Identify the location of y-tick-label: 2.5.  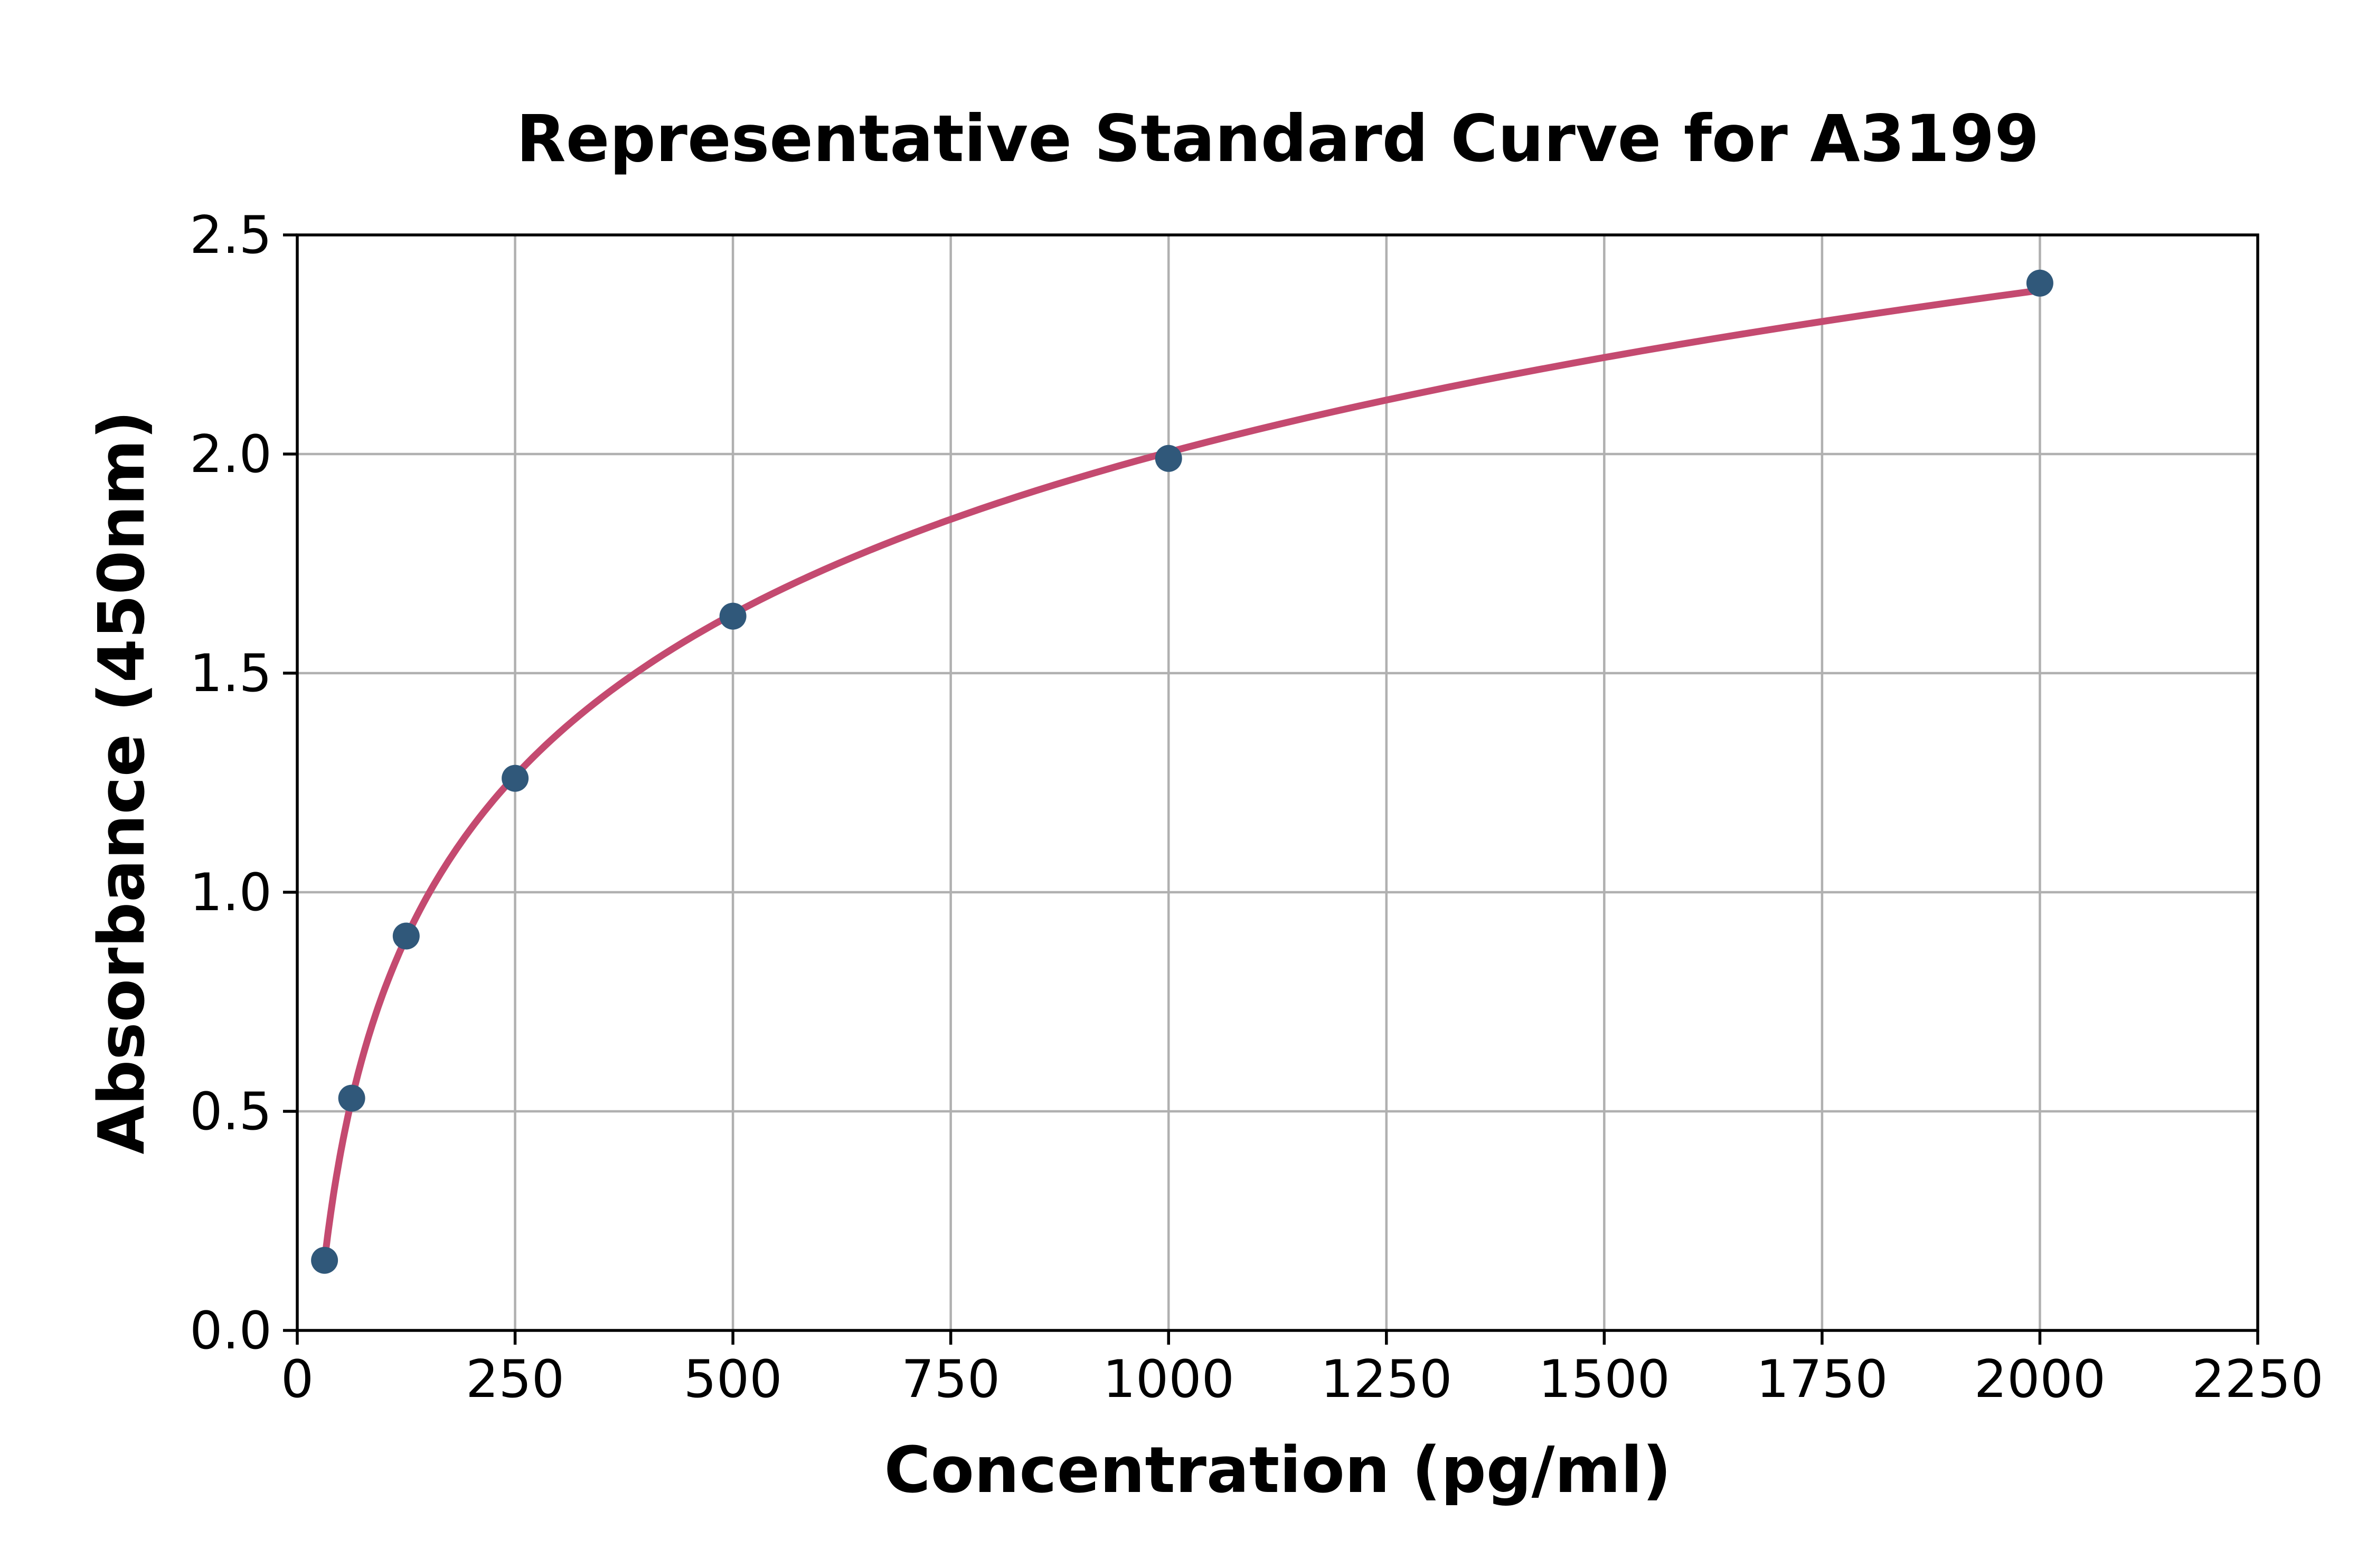
(231, 235).